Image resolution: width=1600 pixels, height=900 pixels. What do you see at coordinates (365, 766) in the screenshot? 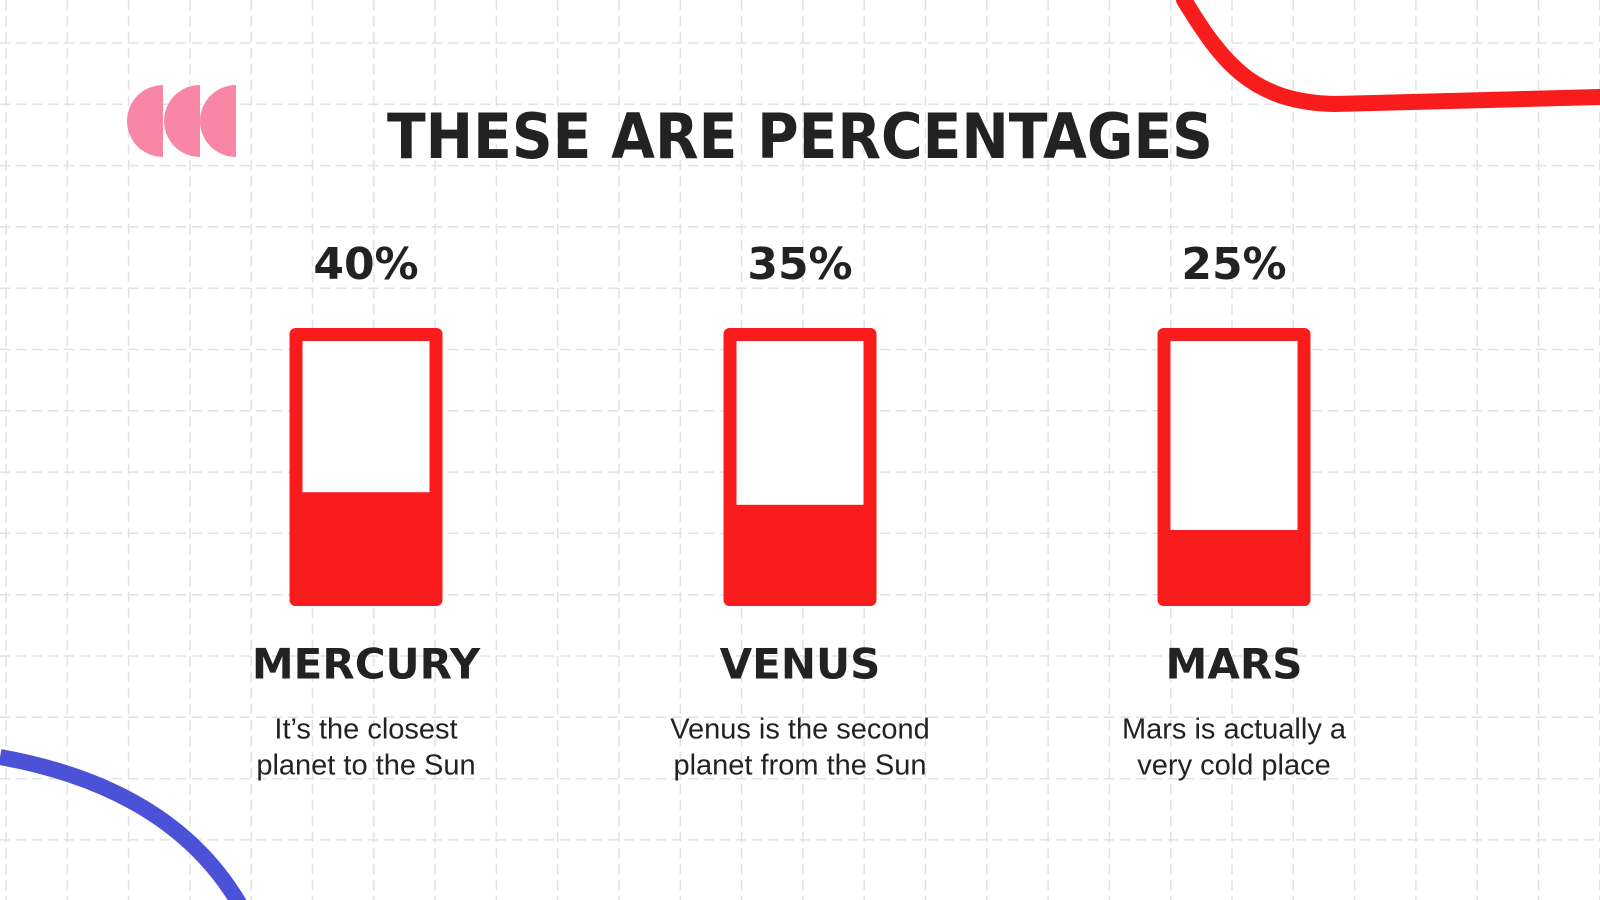
I see `description: planet to the Sun` at bounding box center [365, 766].